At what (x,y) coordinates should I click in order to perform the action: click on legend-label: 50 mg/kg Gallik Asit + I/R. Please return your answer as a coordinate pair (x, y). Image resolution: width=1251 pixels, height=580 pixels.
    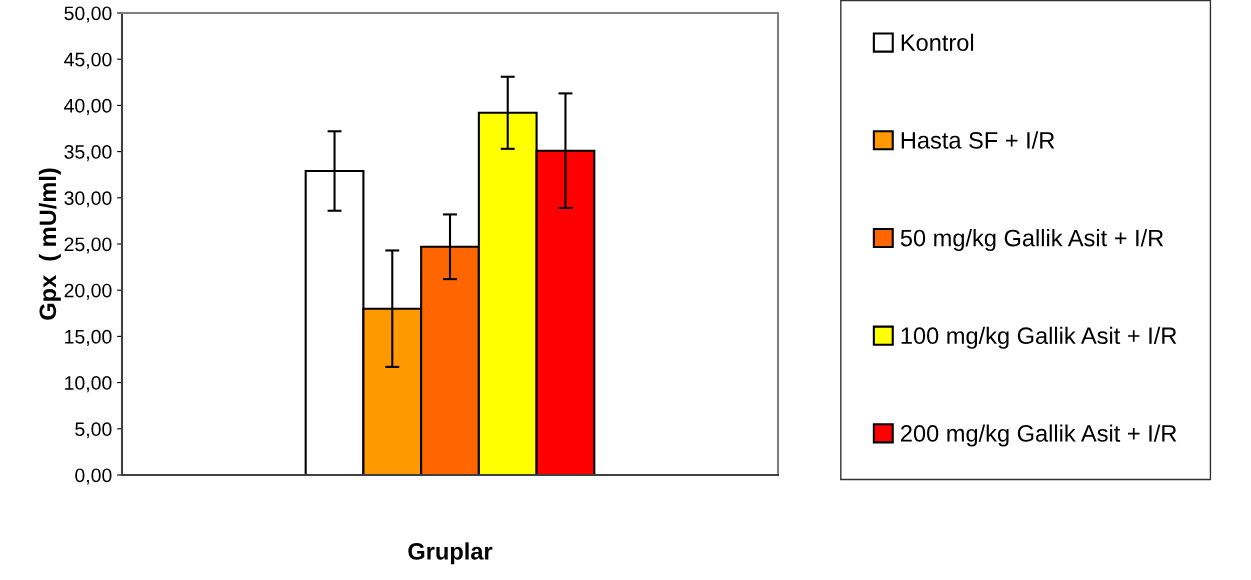
    Looking at the image, I should click on (1032, 240).